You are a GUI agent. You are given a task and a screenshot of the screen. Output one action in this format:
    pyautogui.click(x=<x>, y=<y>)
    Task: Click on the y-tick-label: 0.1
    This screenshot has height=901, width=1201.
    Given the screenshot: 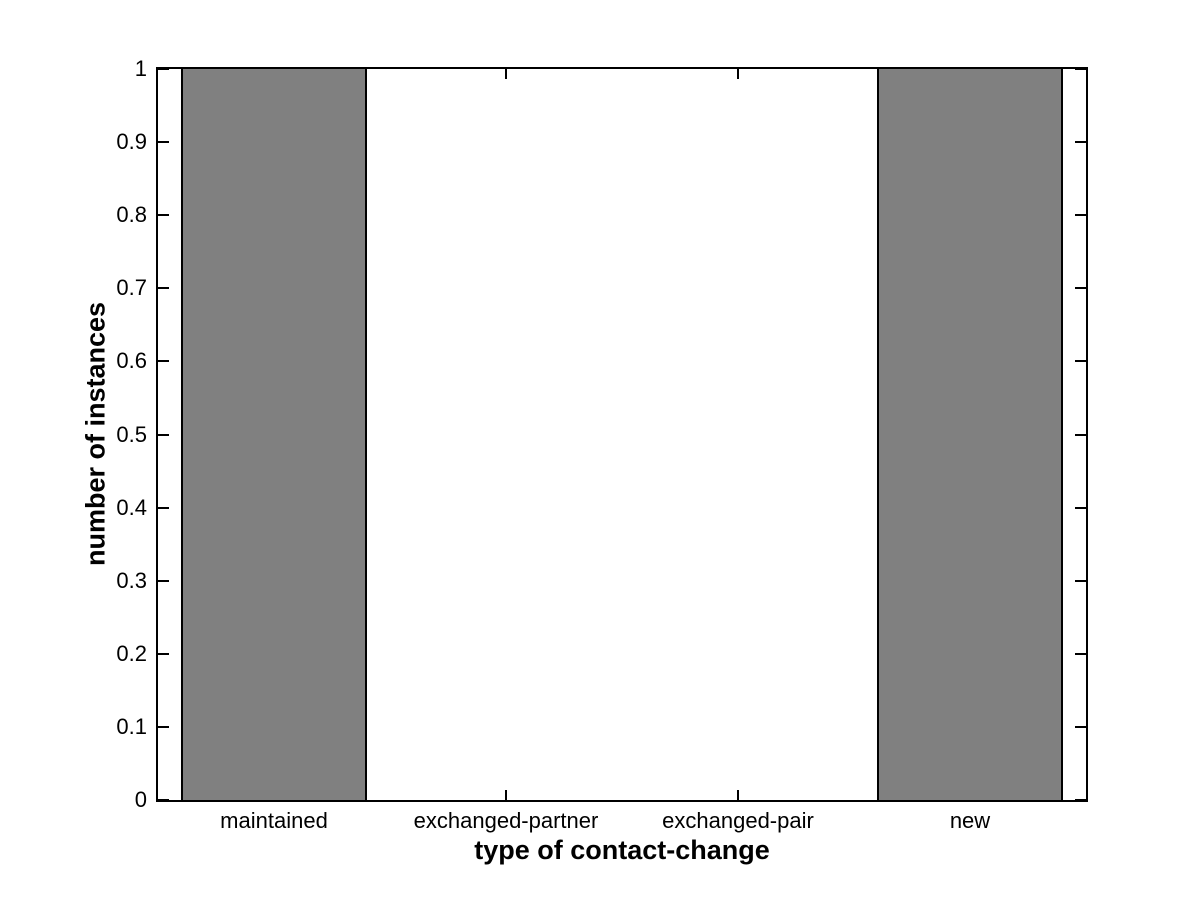 What is the action you would take?
    pyautogui.click(x=131, y=726)
    